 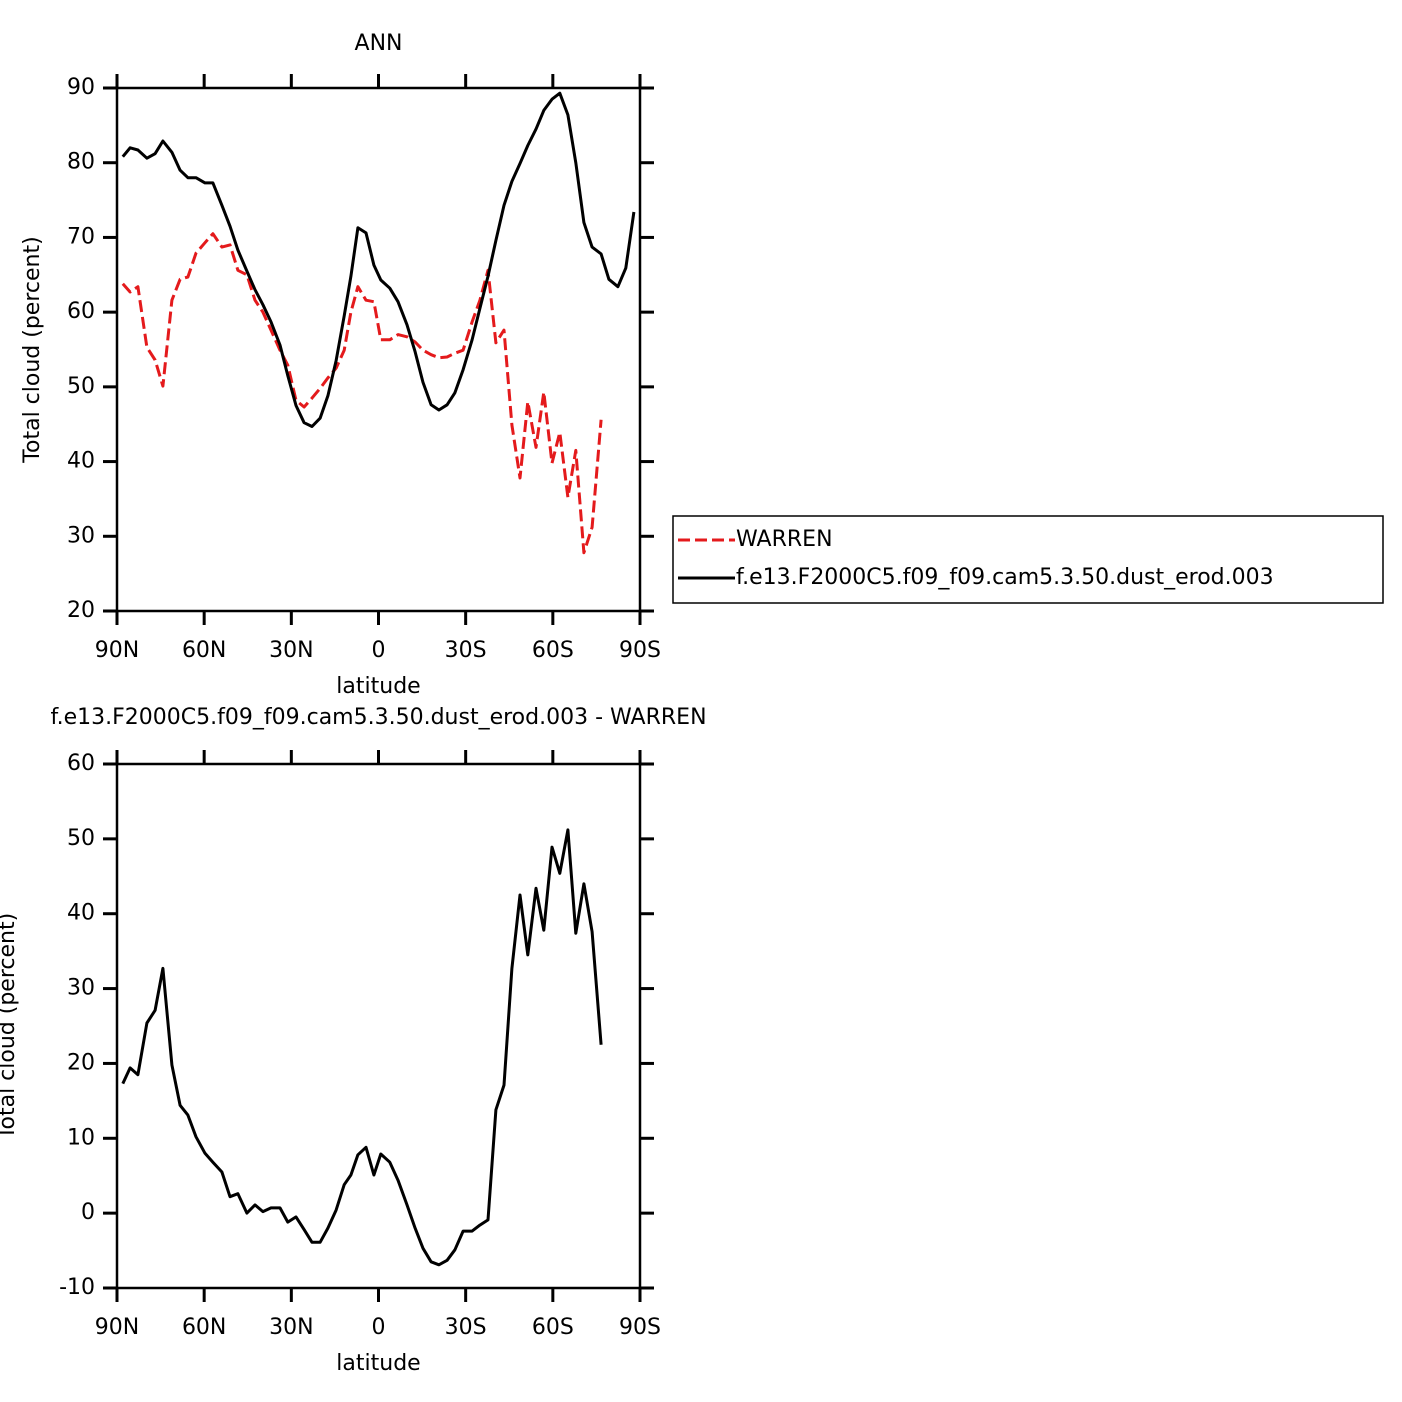 What do you see at coordinates (88, 1212) in the screenshot?
I see `y-tick-label: 0` at bounding box center [88, 1212].